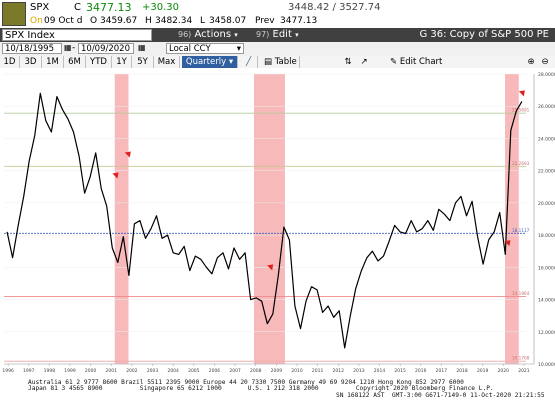 The width and height of the screenshot is (555, 406). Describe the element at coordinates (521, 358) in the screenshot. I see `minus-2sd-line-label: 10.1708` at that location.